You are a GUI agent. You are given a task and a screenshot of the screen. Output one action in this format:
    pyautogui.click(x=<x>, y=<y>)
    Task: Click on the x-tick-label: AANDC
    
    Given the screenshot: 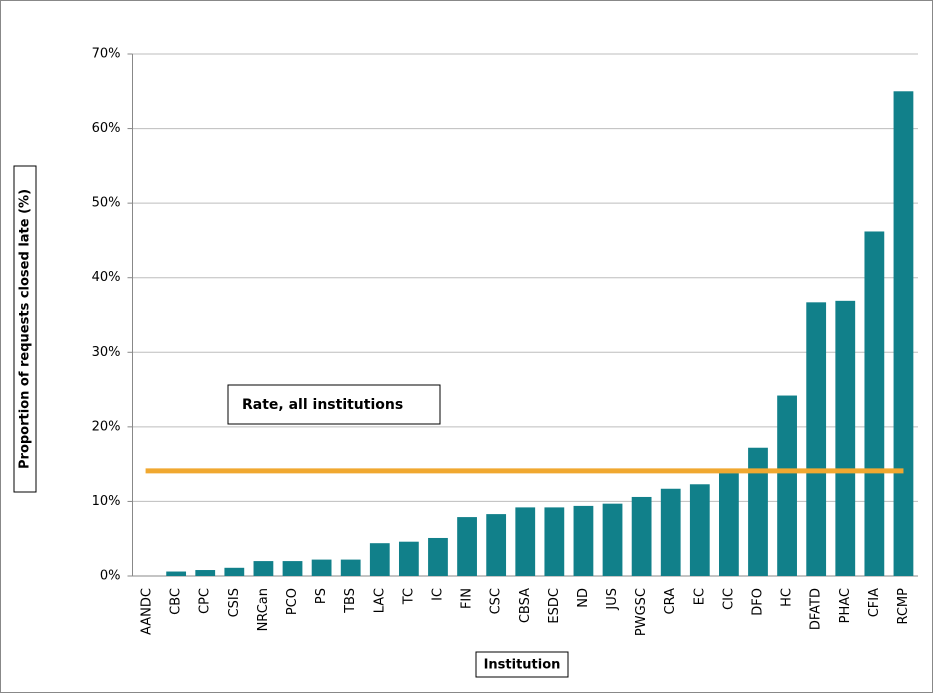 What is the action you would take?
    pyautogui.click(x=147, y=611)
    